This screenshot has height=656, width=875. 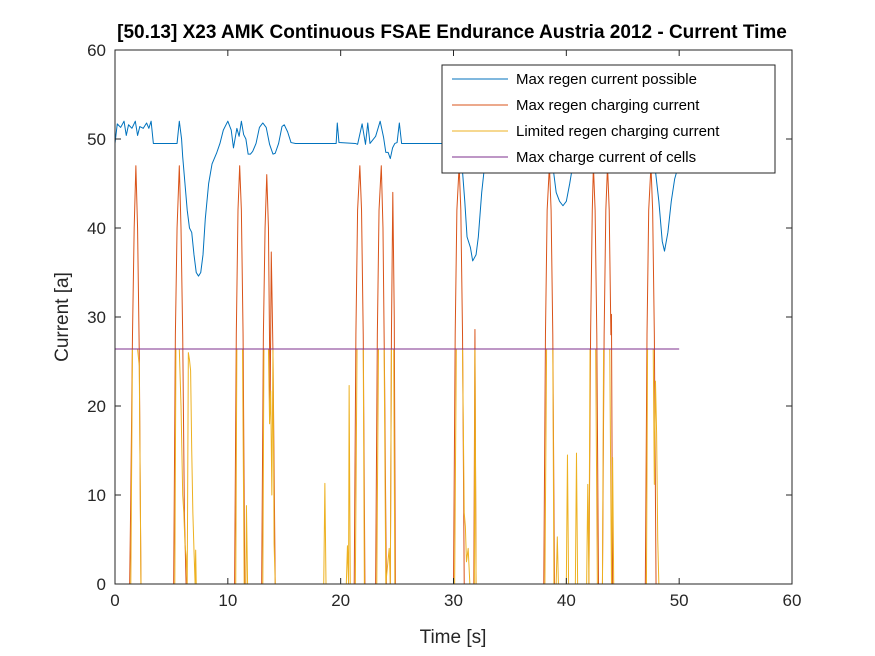 I want to click on legend-label-1: Max regen current possible, so click(x=606, y=79).